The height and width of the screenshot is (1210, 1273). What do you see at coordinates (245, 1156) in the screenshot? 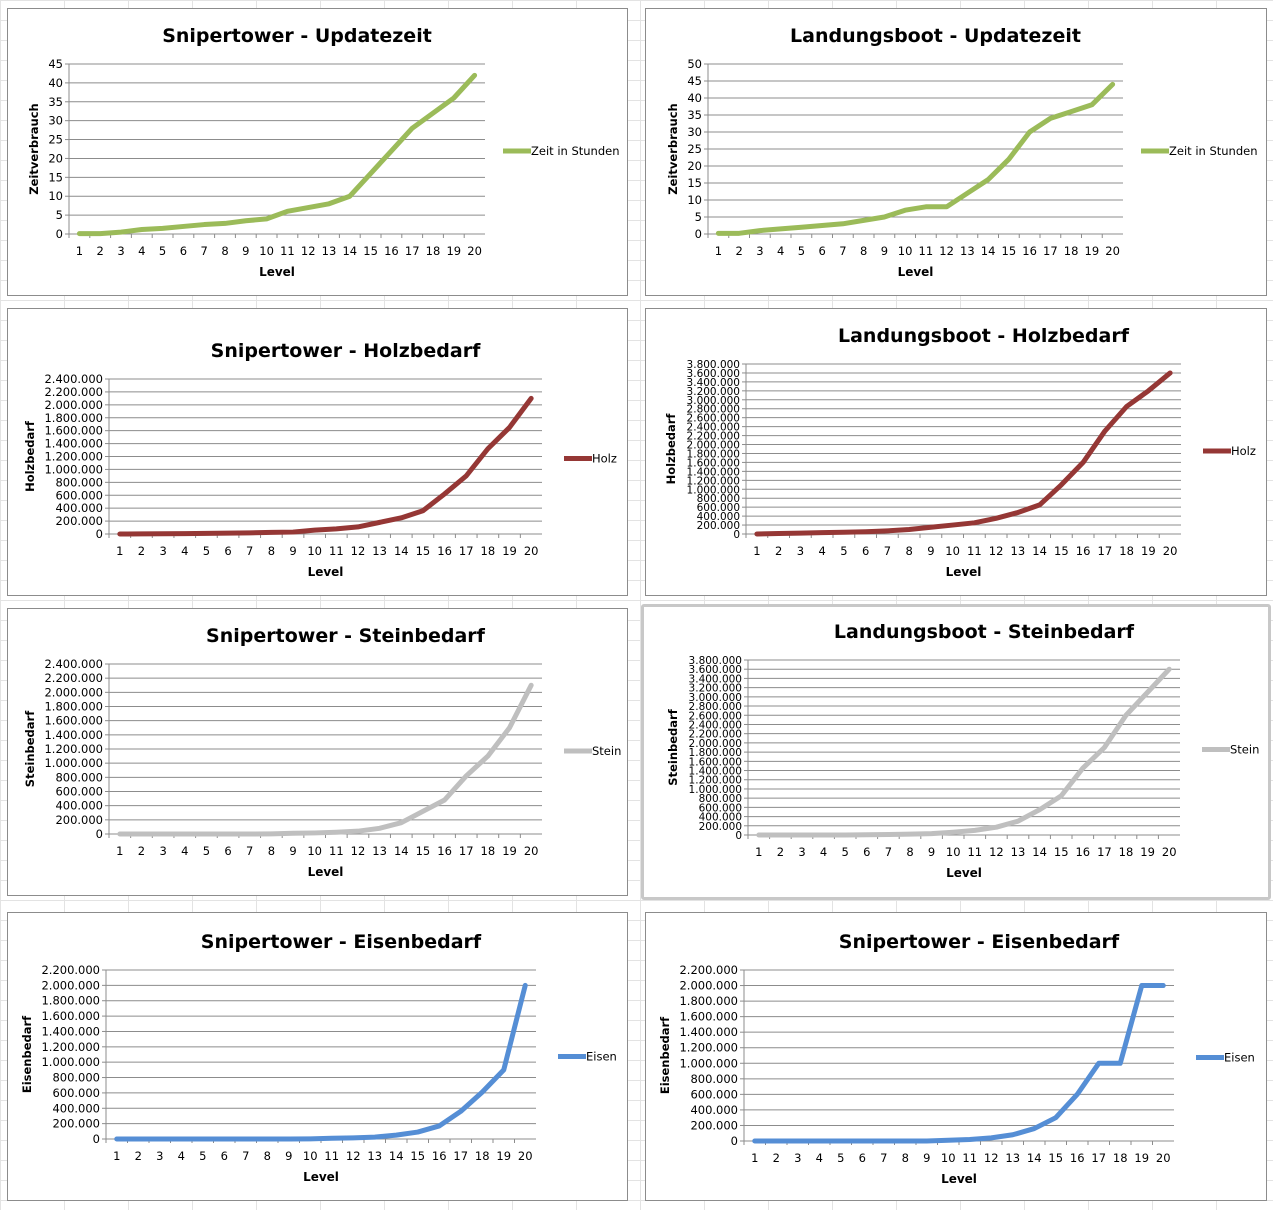
I see `x-tick-label: 7` at bounding box center [245, 1156].